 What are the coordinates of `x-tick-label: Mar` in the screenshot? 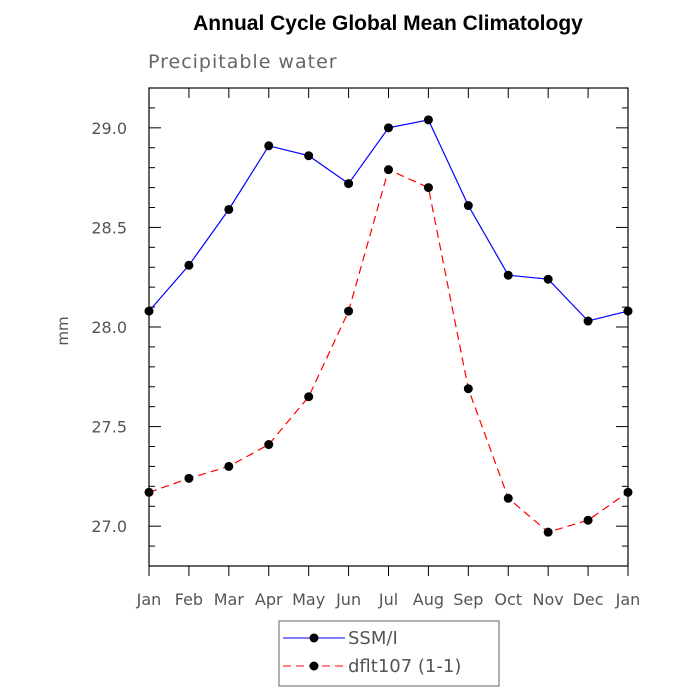 It's located at (229, 599).